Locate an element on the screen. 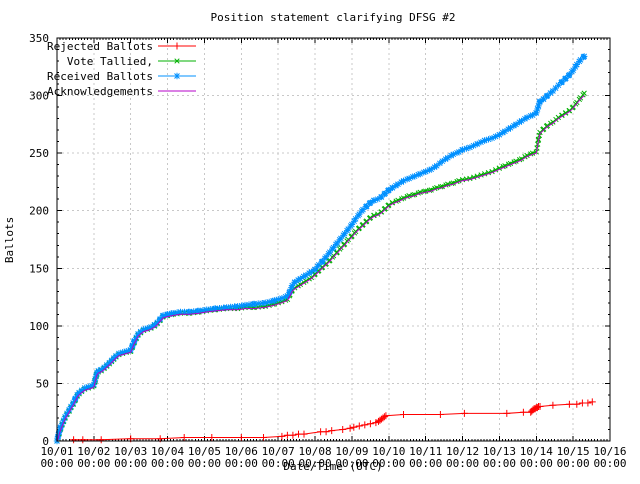 This screenshot has height=484, width=640. y-tick-label: 100 is located at coordinates (39, 326).